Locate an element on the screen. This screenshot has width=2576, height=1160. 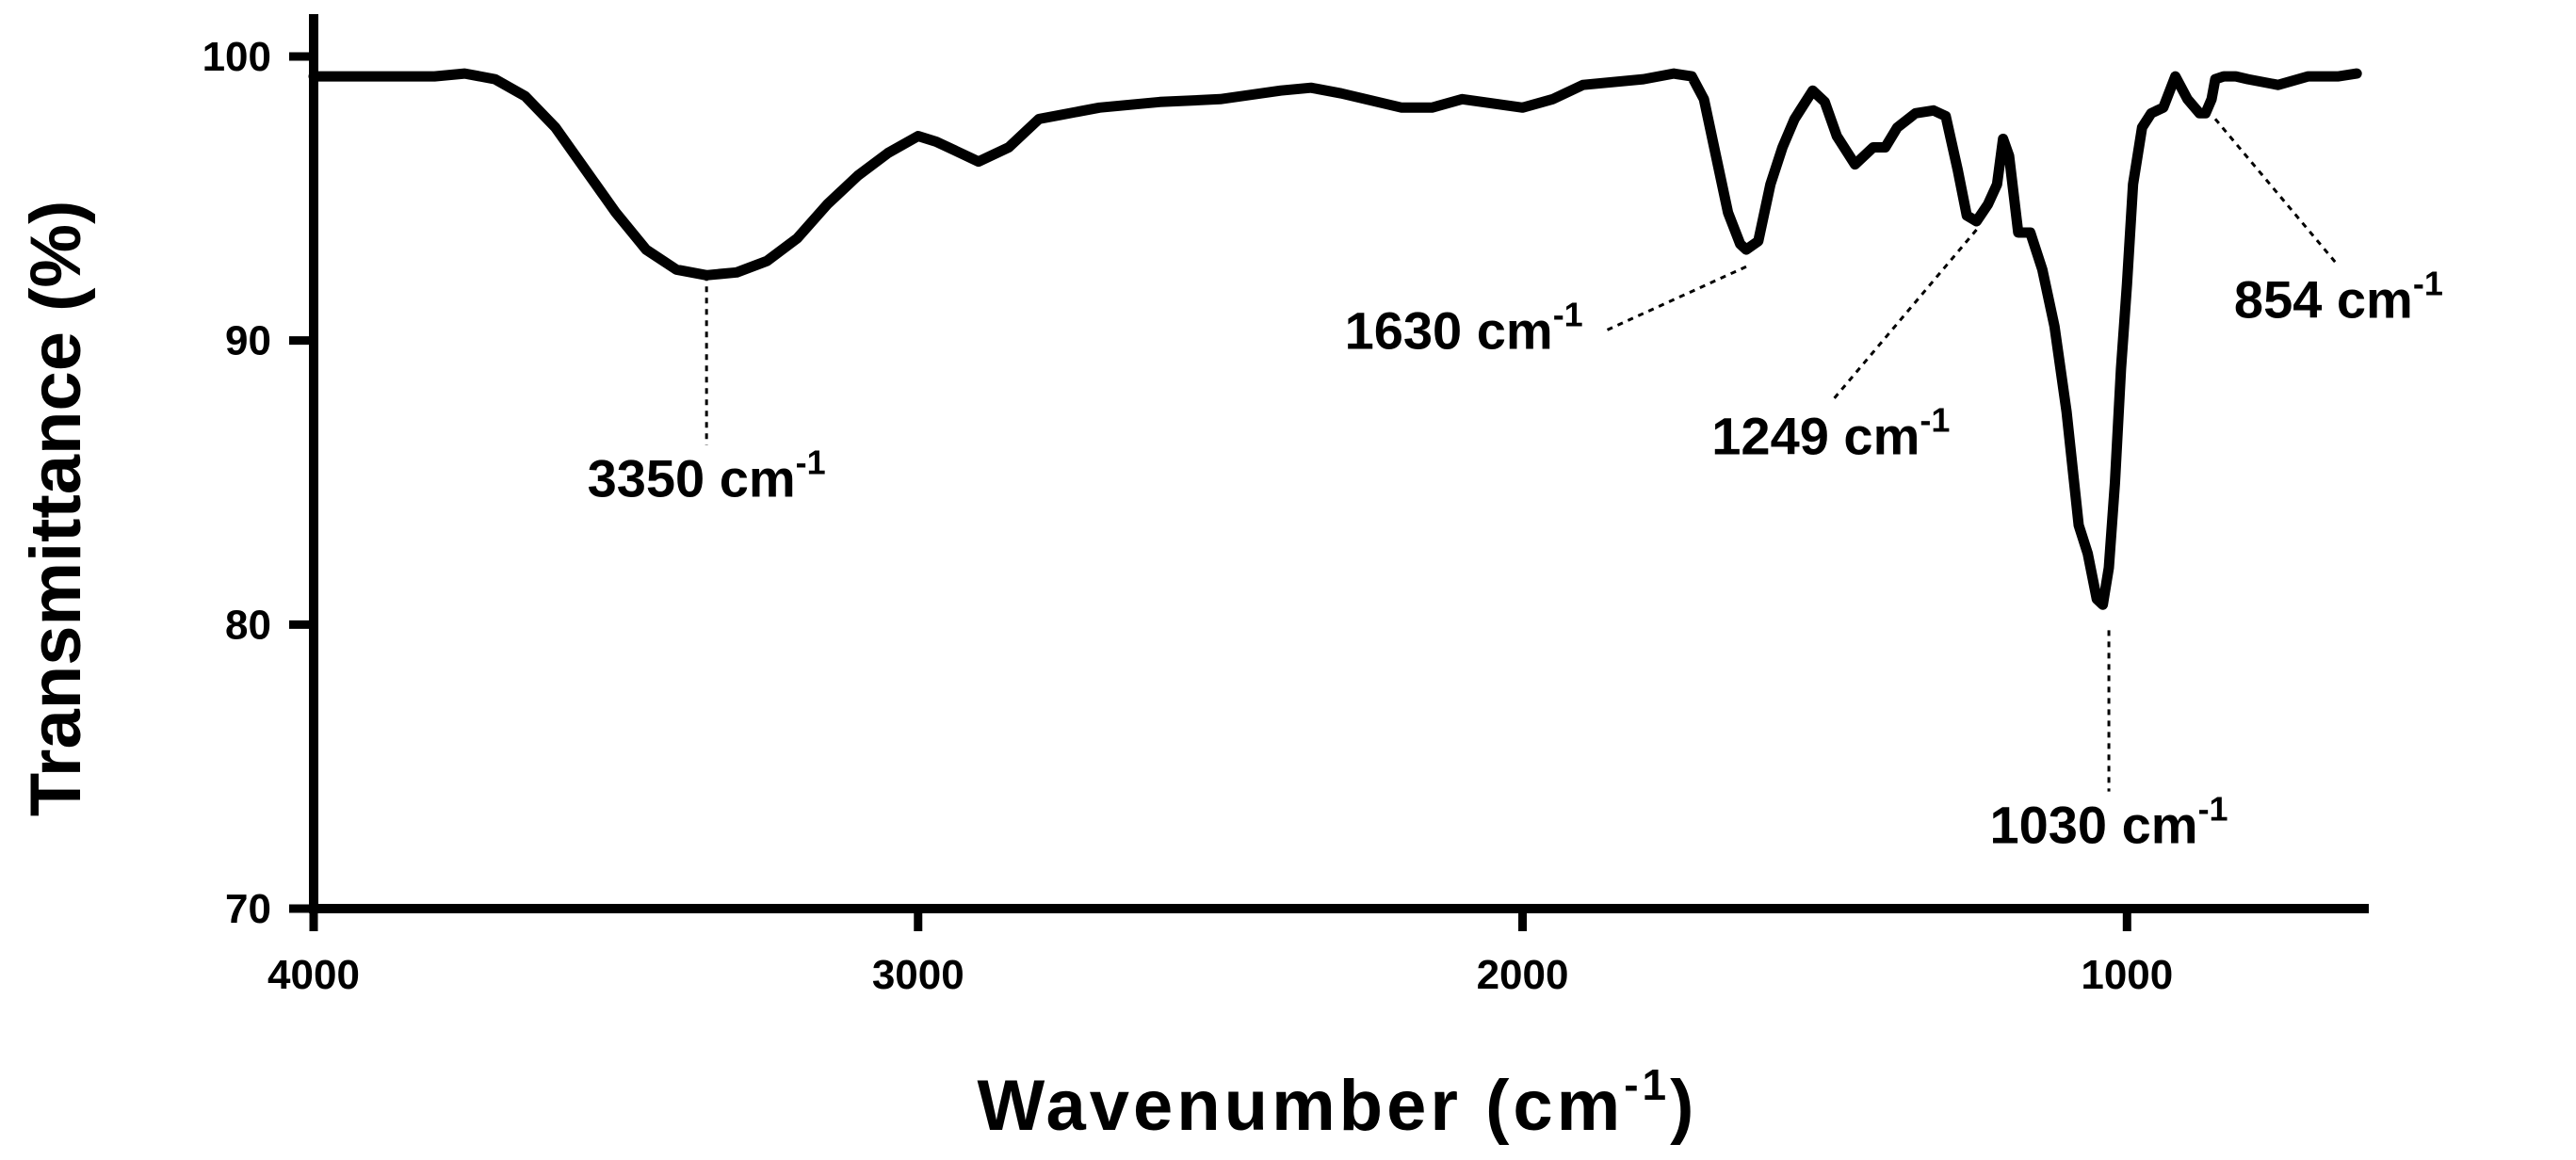
x-tick-label-3000: 3000 is located at coordinates (918, 975).